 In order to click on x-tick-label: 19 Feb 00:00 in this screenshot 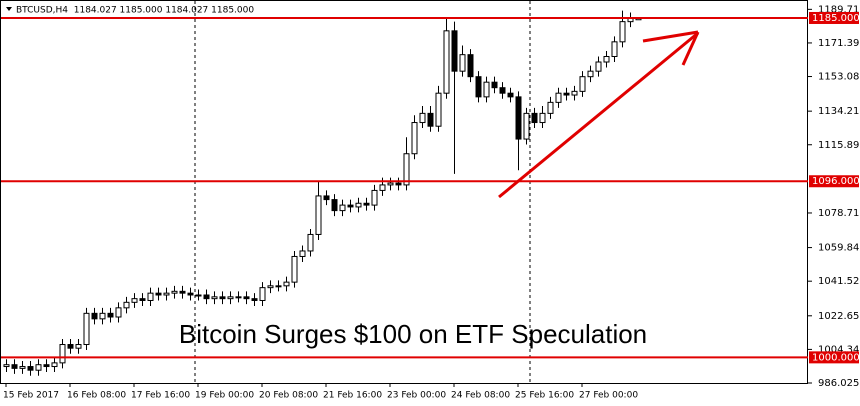, I will do `click(224, 396)`.